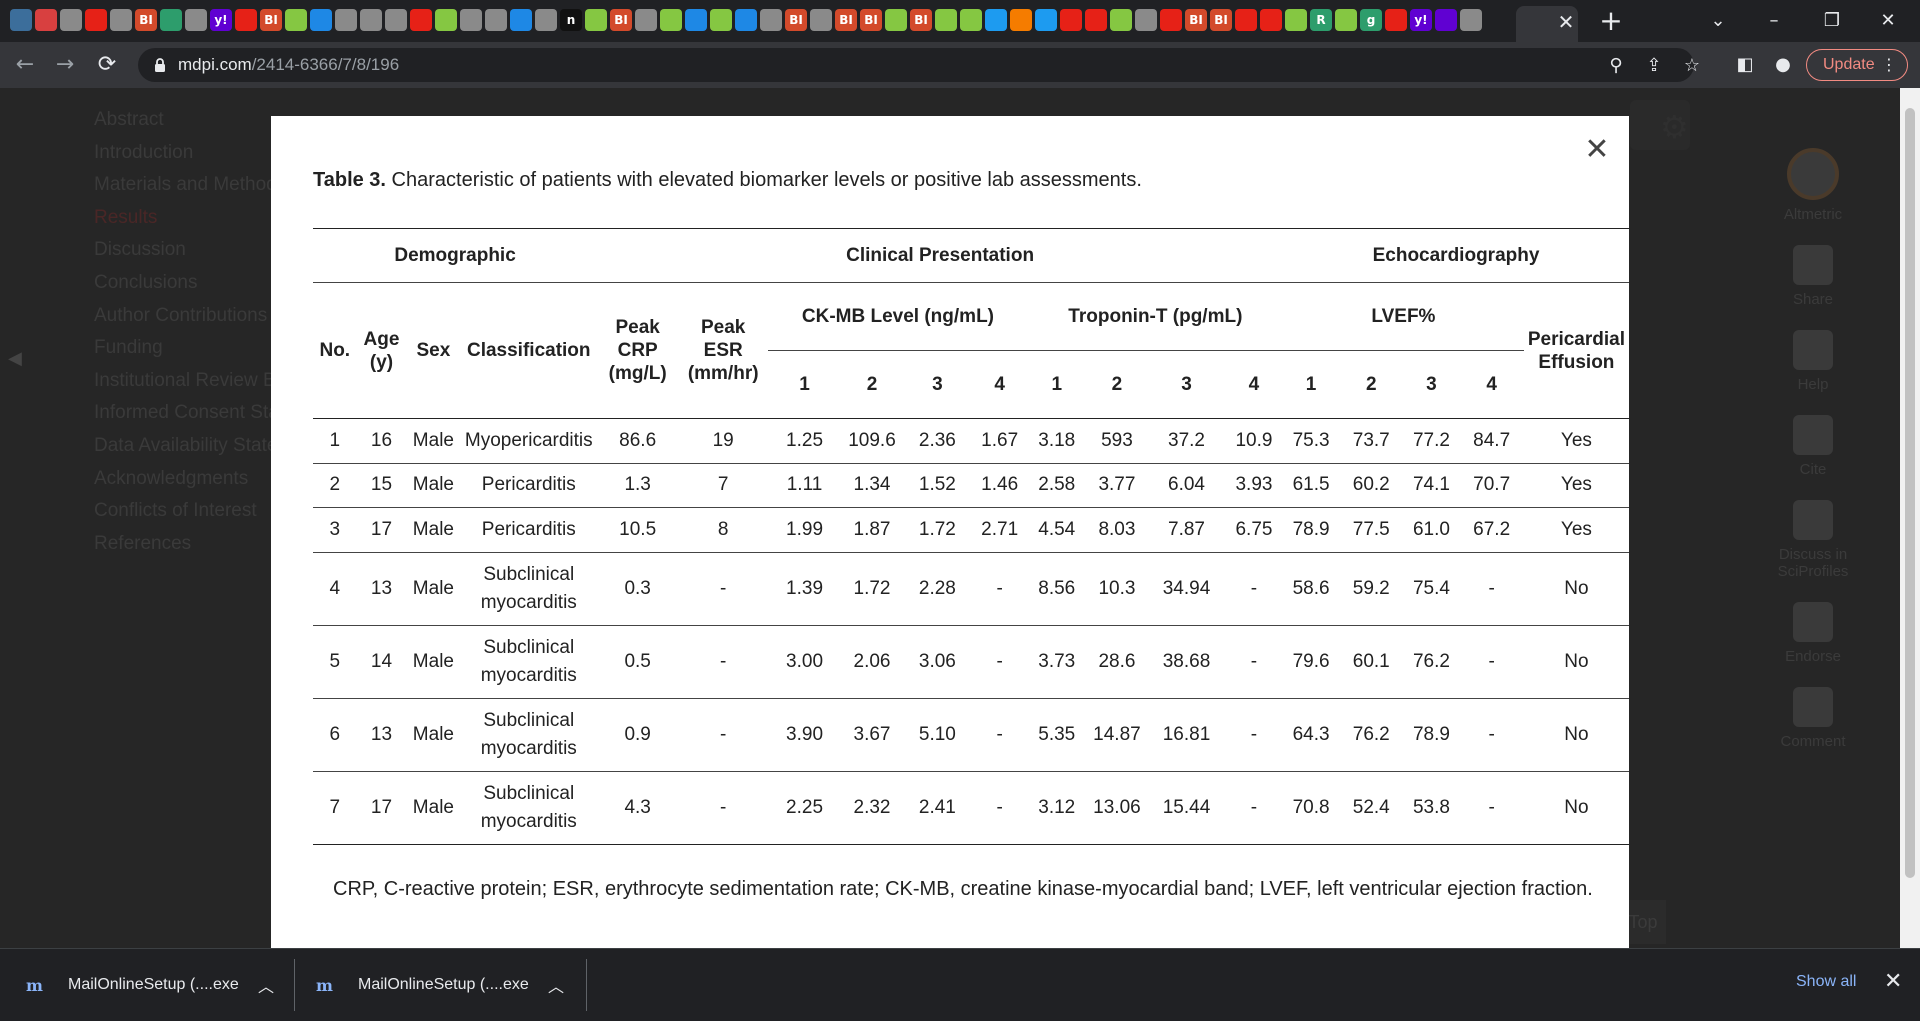 The image size is (1920, 1021). Describe the element at coordinates (1745, 64) in the screenshot. I see `side-panel-icon: ◧` at that location.